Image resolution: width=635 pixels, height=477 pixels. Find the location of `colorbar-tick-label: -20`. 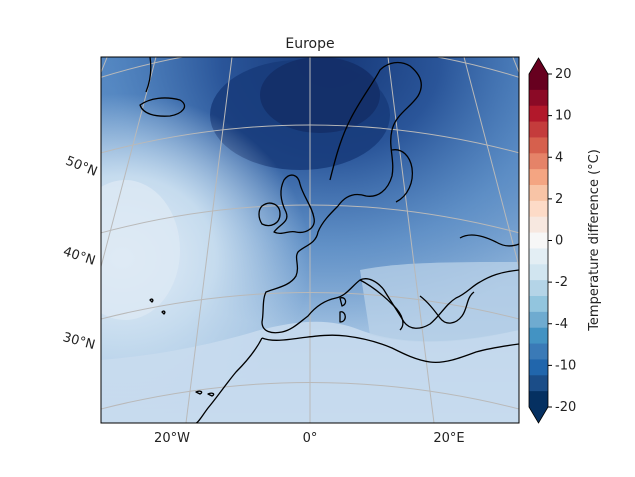

colorbar-tick-label: -20 is located at coordinates (565, 407).